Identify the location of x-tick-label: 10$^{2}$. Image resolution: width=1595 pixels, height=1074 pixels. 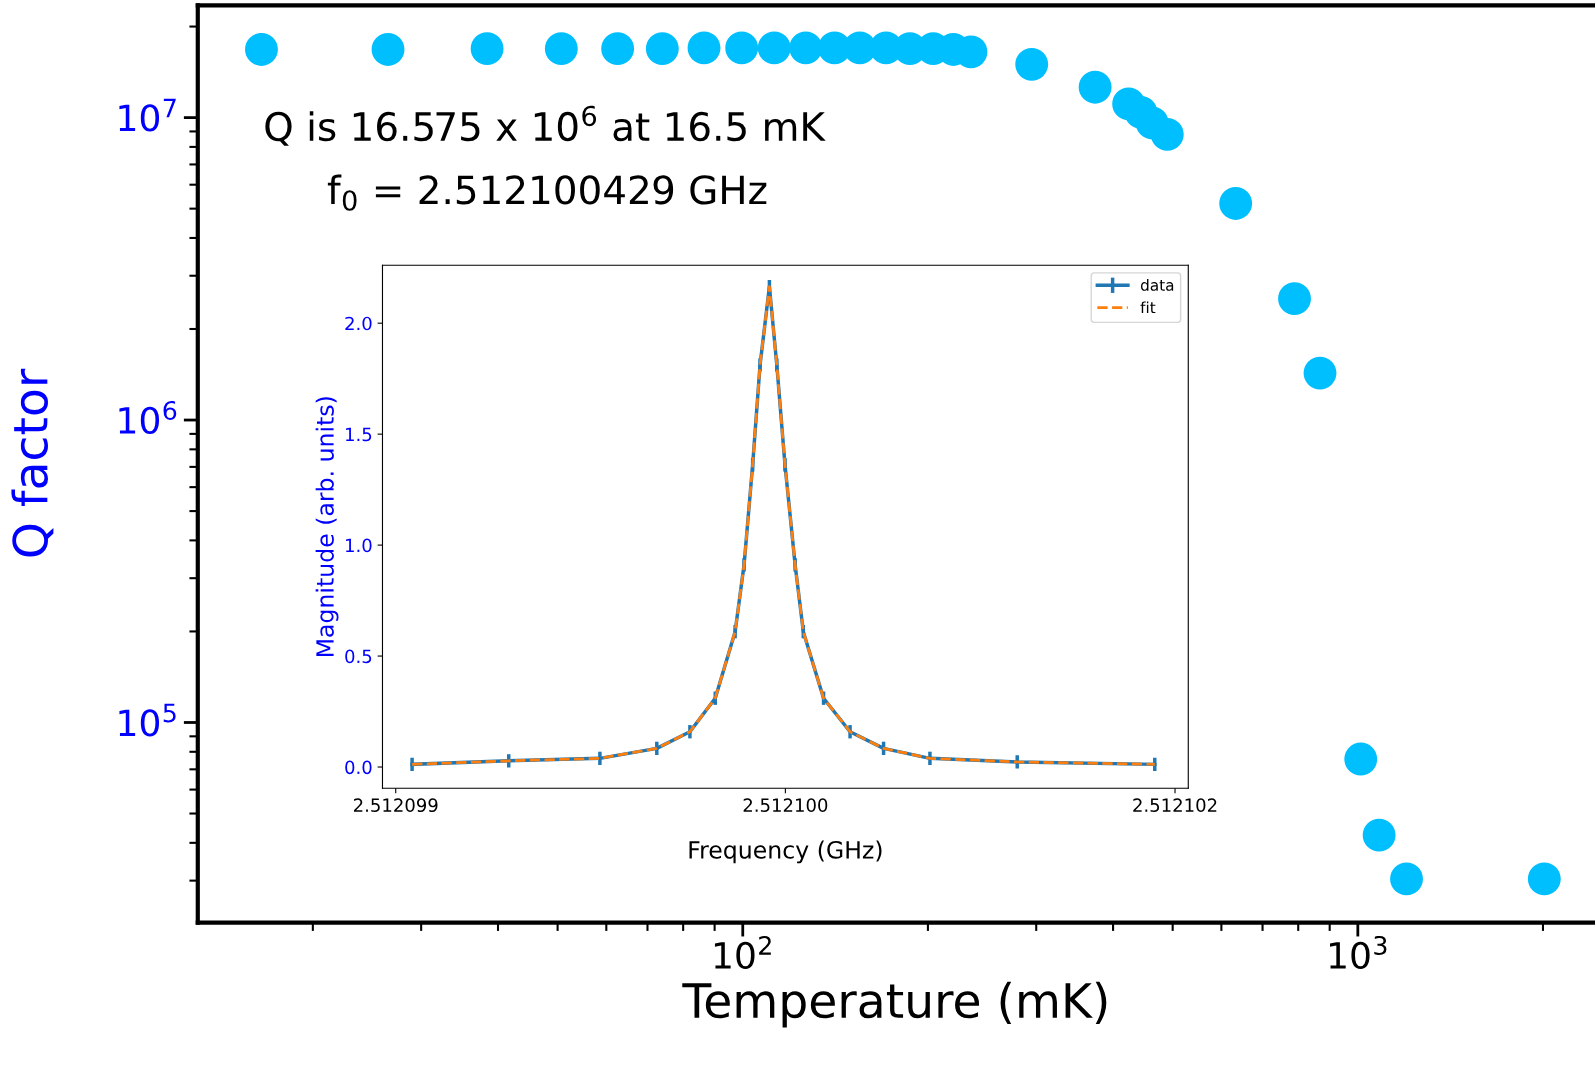
(742, 952).